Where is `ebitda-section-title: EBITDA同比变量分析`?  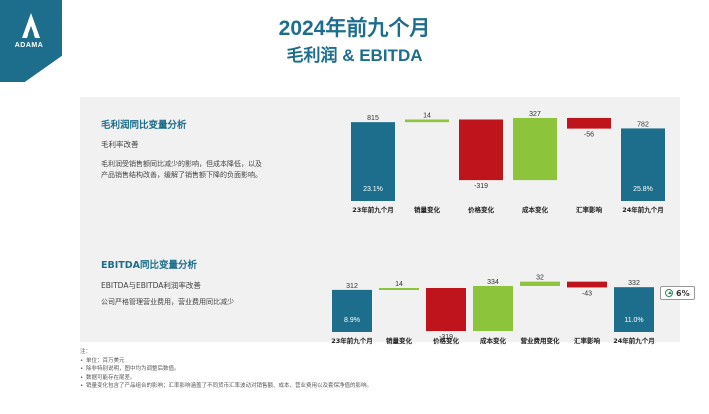
ebitda-section-title: EBITDA同比变量分析 is located at coordinates (149, 265).